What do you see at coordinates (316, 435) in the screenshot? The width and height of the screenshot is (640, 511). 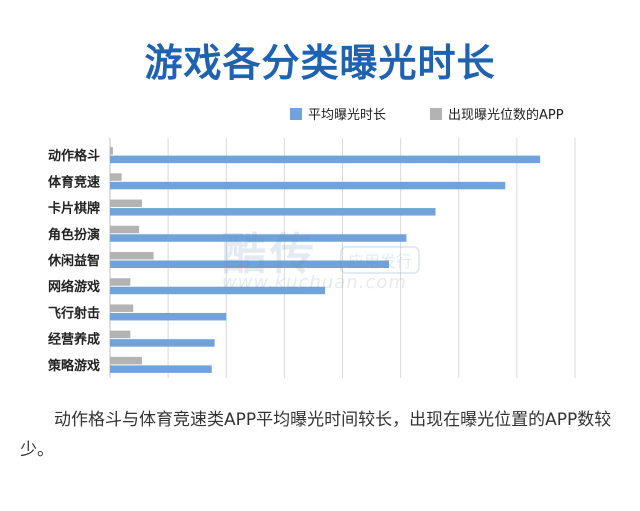 I see `chart-caption: 动作格斗与体育竞速类APP平均曝光时间较长，出现在曝光位置的APP数较少。` at bounding box center [316, 435].